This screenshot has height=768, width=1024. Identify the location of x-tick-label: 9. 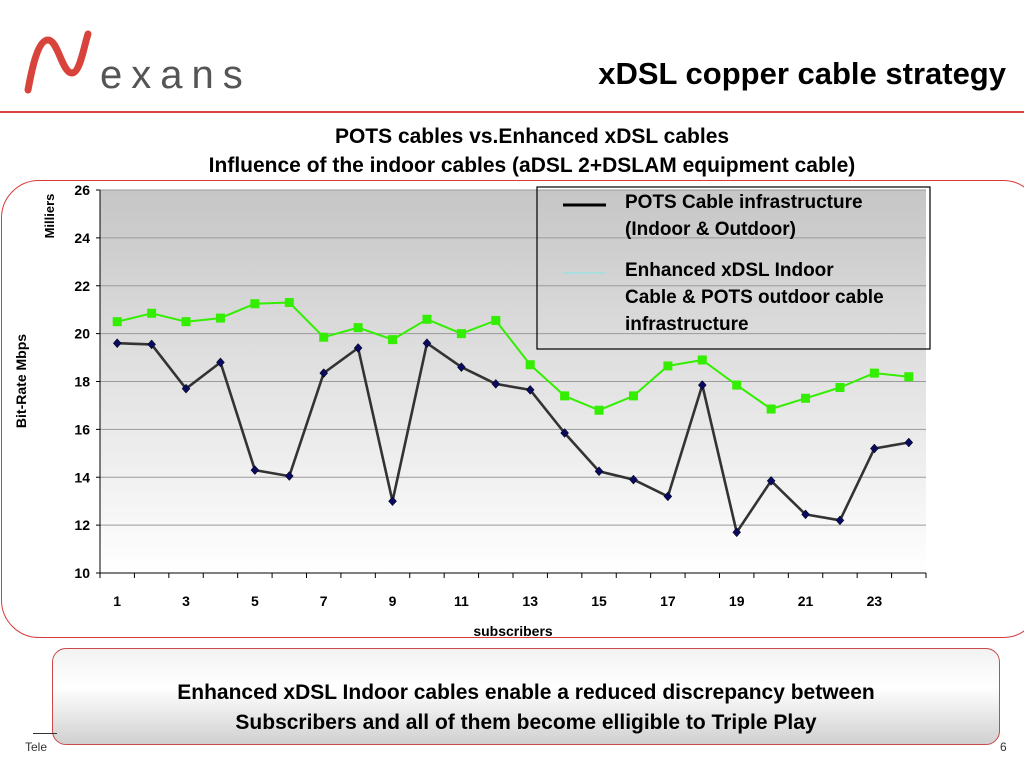
(393, 601).